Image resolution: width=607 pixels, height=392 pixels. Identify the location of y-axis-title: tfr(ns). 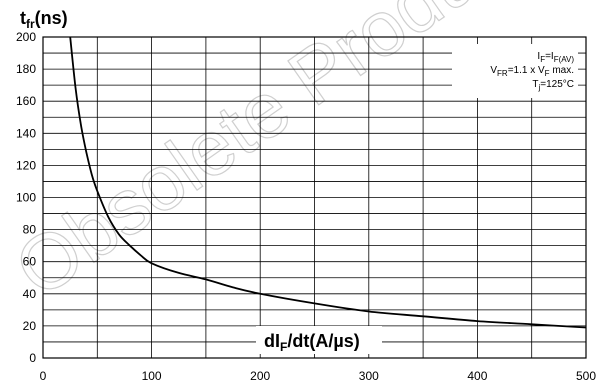
(44, 19).